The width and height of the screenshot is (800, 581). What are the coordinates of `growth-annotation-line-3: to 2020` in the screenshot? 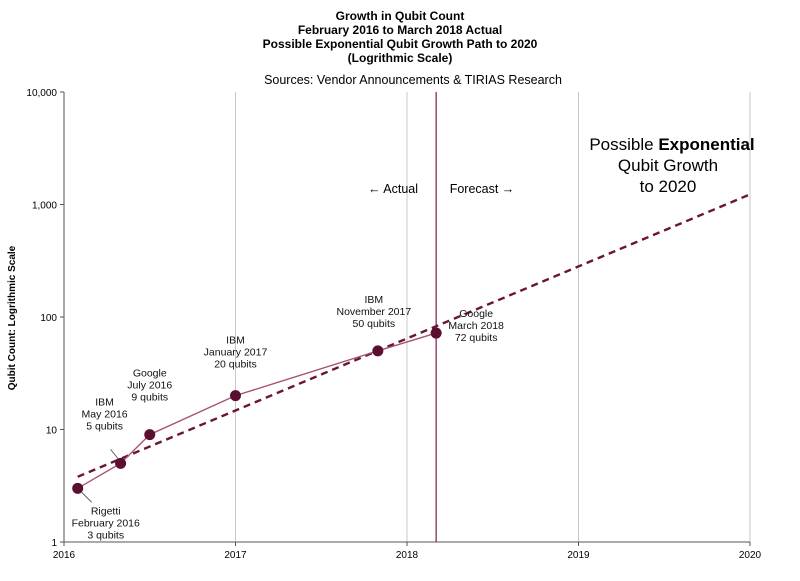 It's located at (668, 186).